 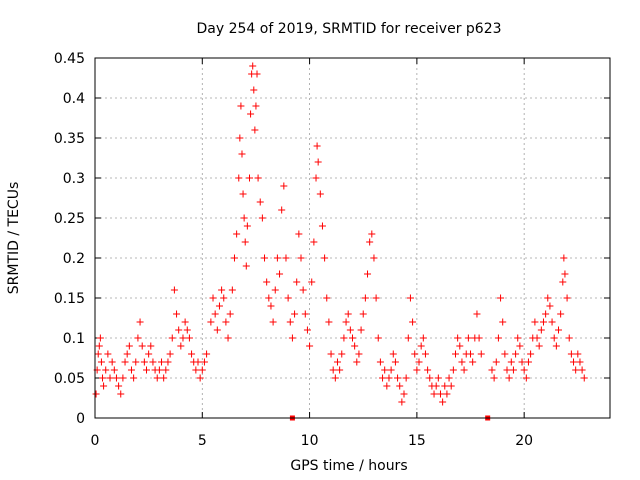 What do you see at coordinates (74, 179) in the screenshot?
I see `y-tick-label: 0.3` at bounding box center [74, 179].